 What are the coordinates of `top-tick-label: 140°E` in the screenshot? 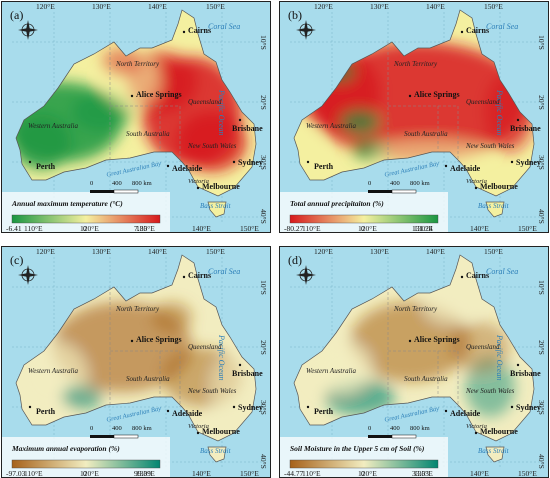 It's located at (435, 6).